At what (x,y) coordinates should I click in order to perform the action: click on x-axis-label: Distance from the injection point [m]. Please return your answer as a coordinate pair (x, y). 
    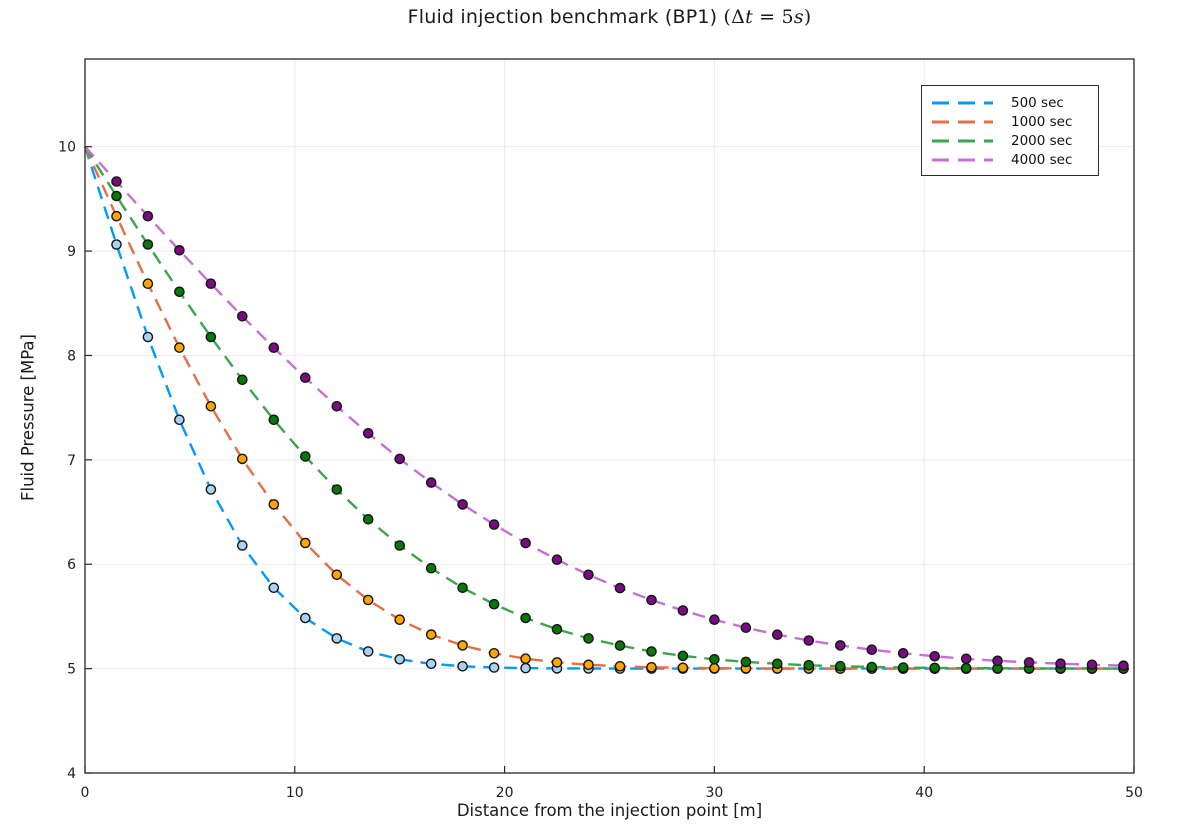
    Looking at the image, I should click on (609, 810).